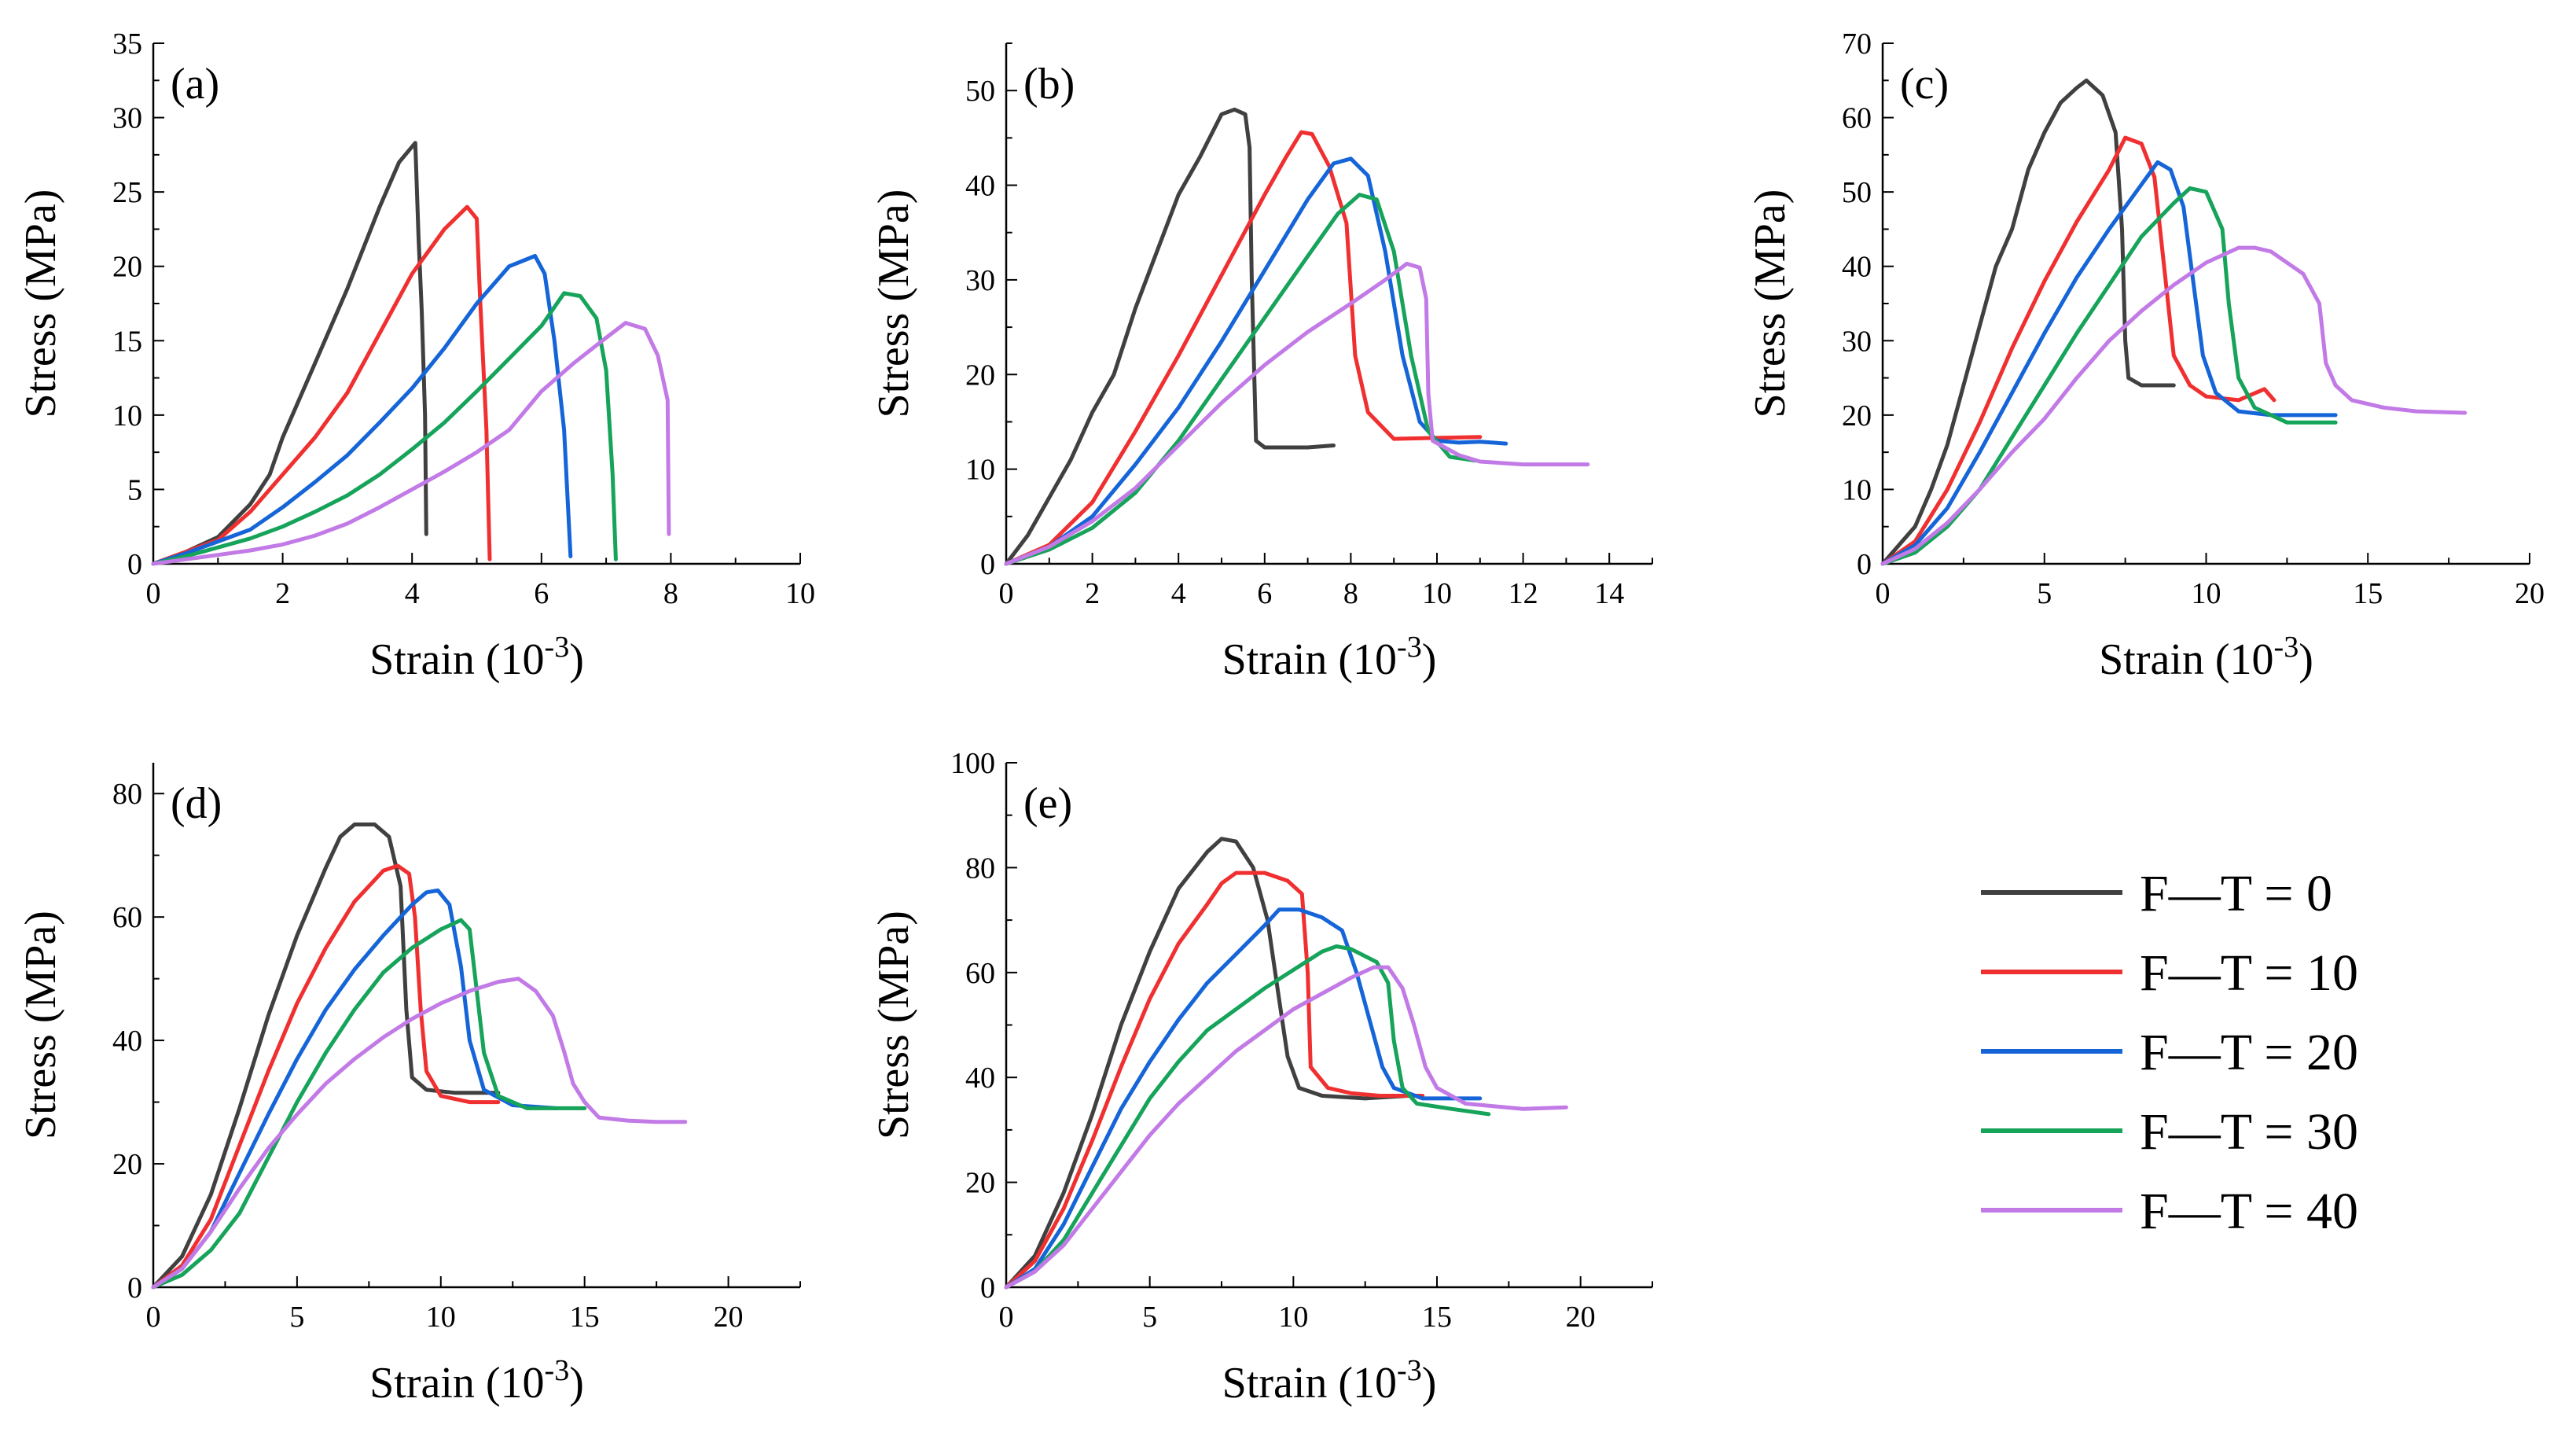 The width and height of the screenshot is (2576, 1450). What do you see at coordinates (541, 593) in the screenshot?
I see `x-tick-label: 6` at bounding box center [541, 593].